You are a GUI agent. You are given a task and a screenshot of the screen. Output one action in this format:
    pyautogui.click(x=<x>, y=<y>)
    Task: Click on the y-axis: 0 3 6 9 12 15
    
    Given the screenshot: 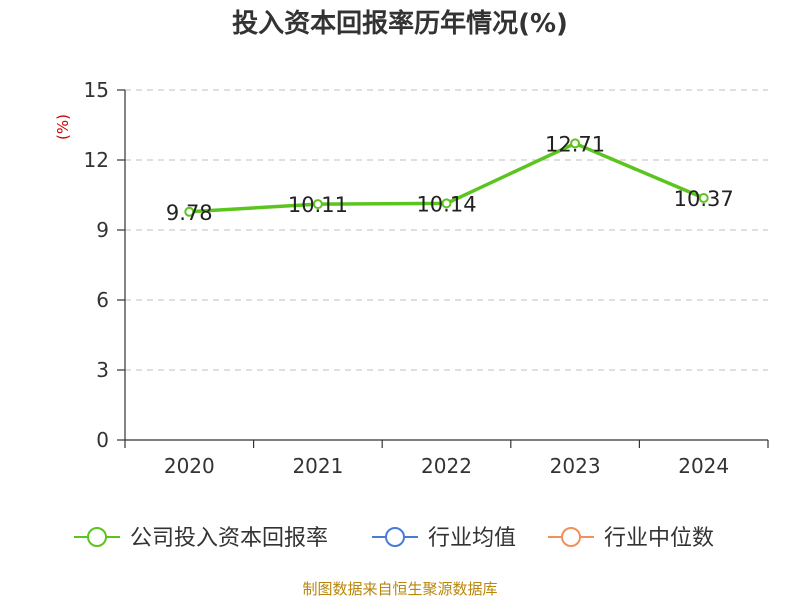 What is the action you would take?
    pyautogui.click(x=105, y=265)
    